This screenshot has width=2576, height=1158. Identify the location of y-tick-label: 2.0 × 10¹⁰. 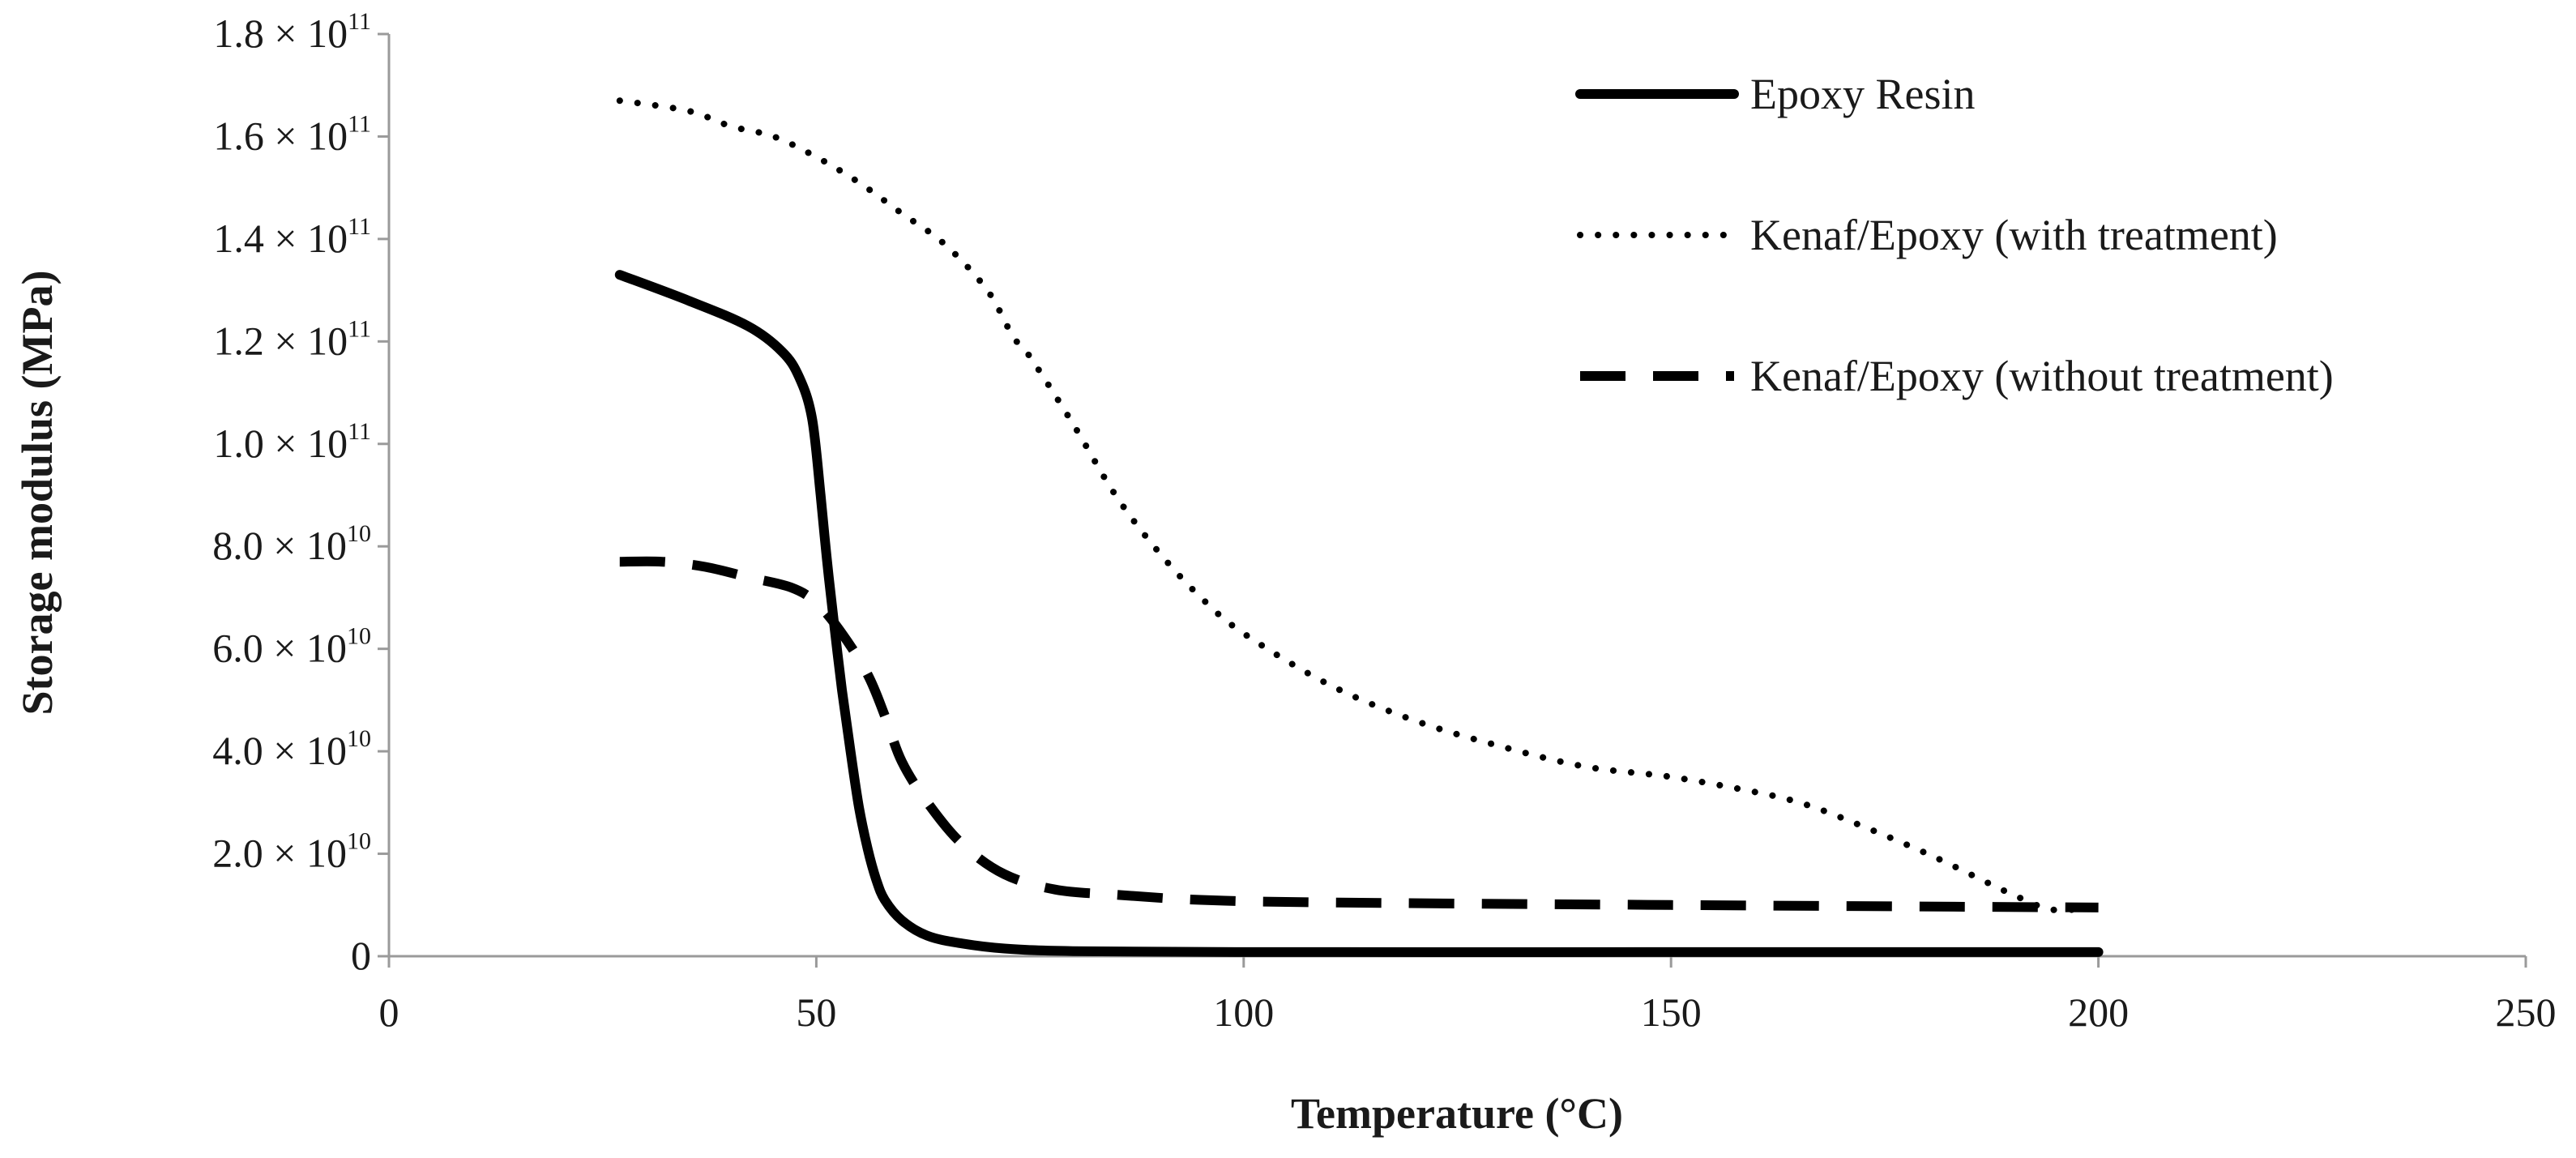
(291, 852).